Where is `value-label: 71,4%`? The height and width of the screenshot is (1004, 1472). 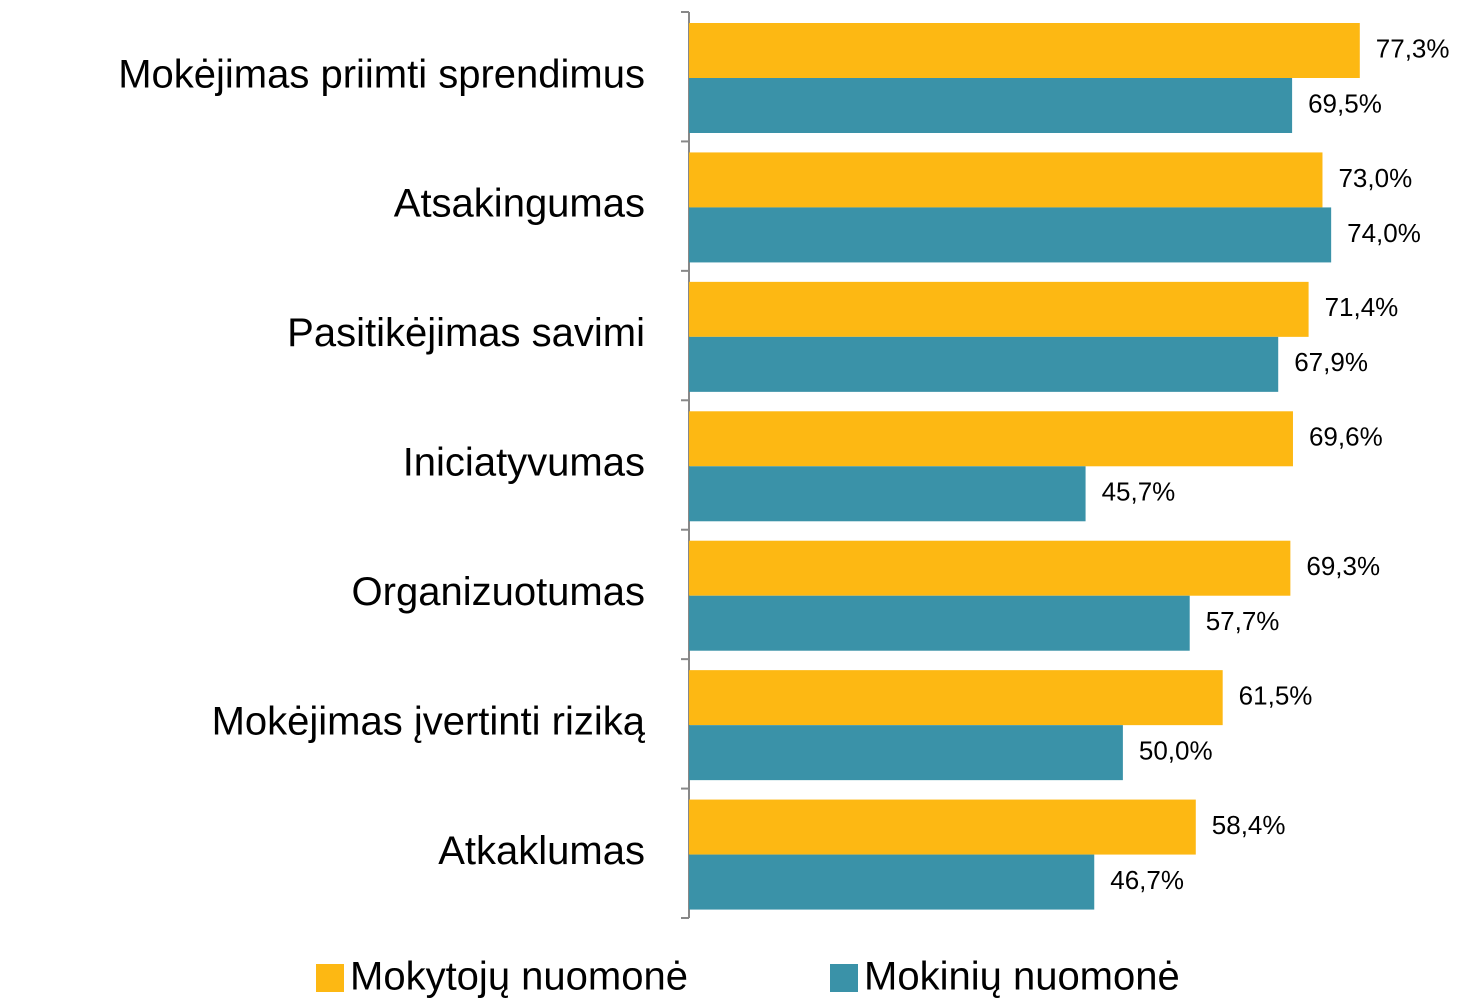
value-label: 71,4% is located at coordinates (1362, 307).